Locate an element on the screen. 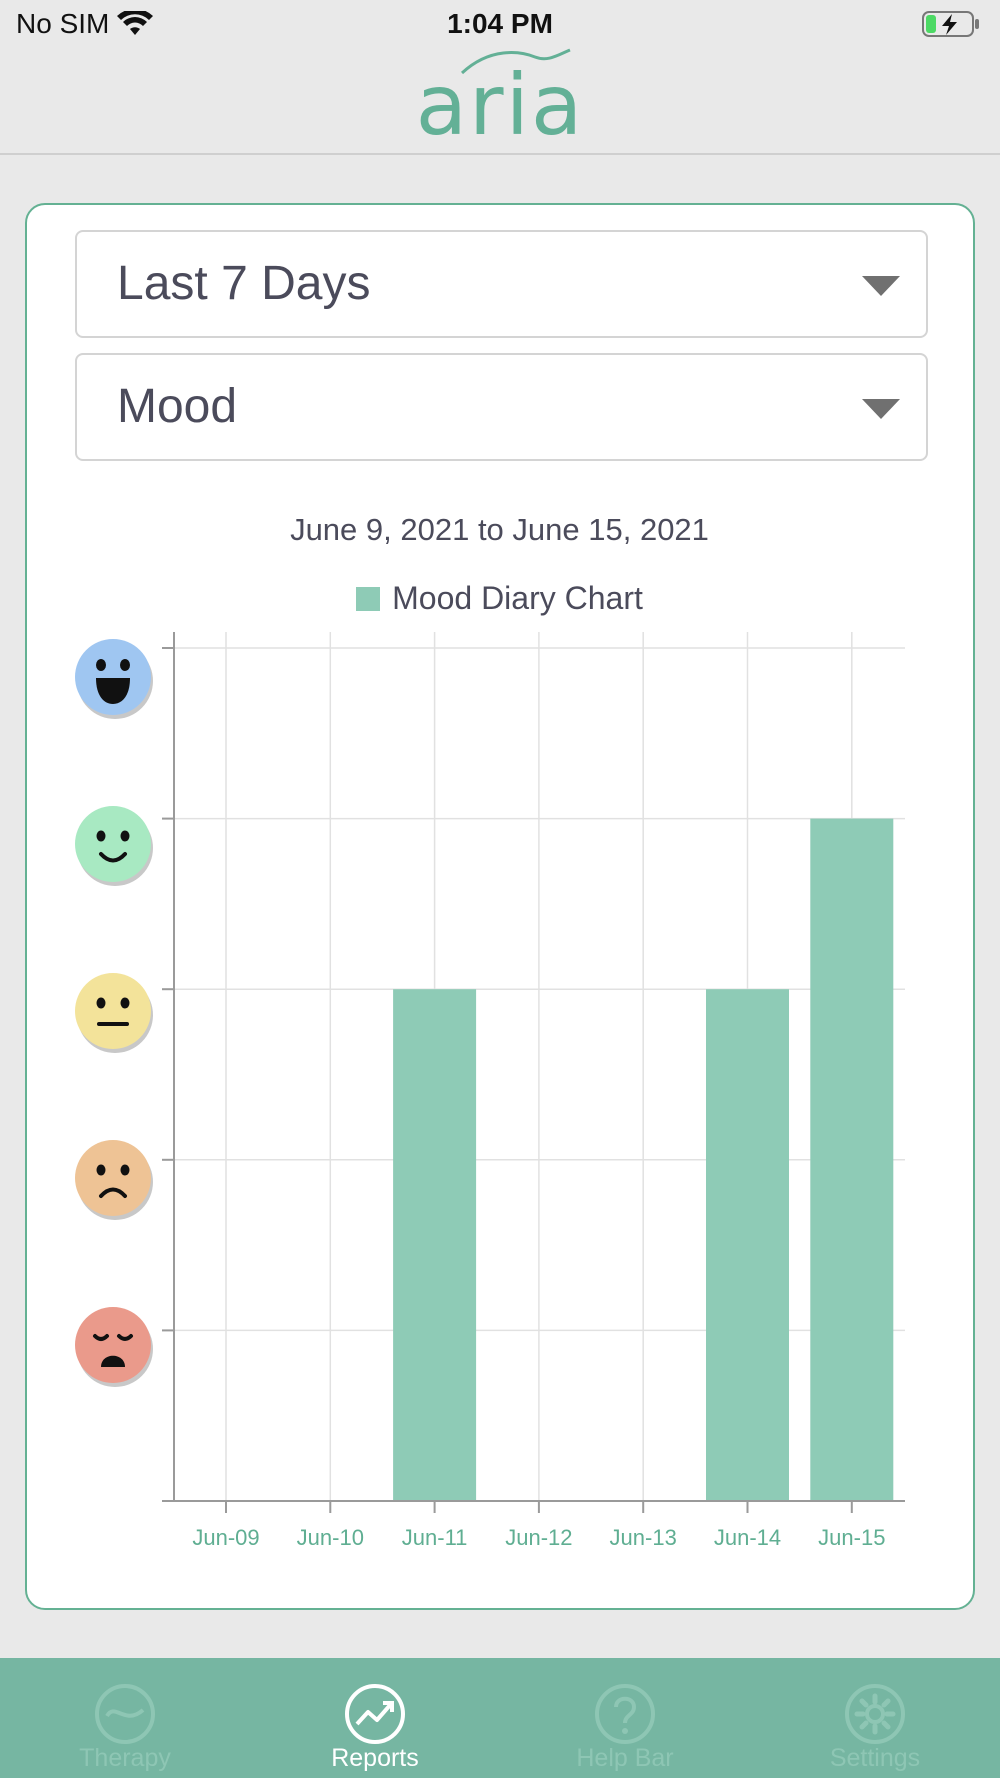 The width and height of the screenshot is (1000, 1778). carrier-info: No SIM is located at coordinates (85, 24).